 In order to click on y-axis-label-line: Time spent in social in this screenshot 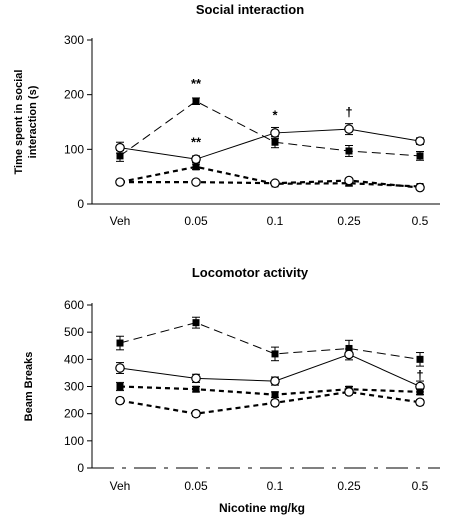, I will do `click(19, 122)`.